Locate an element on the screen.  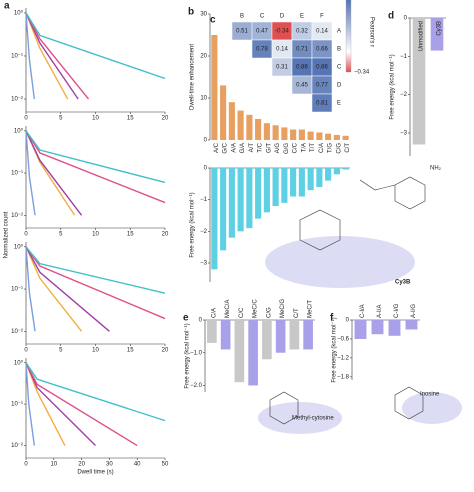
y-tick-label: −2.0 is located at coordinates (196, 386).